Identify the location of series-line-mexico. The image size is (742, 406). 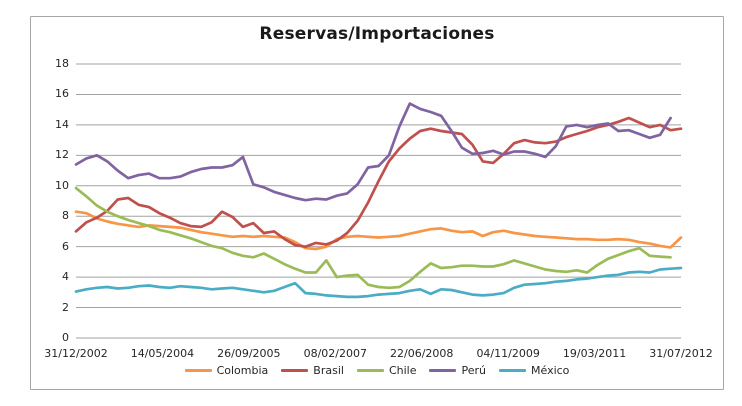
(378, 282).